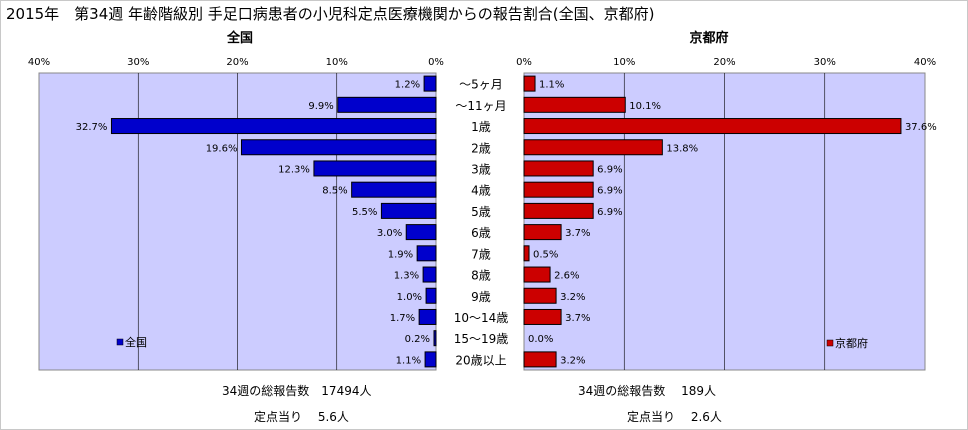 The image size is (968, 430). What do you see at coordinates (481, 191) in the screenshot?
I see `category-label: 4歳` at bounding box center [481, 191].